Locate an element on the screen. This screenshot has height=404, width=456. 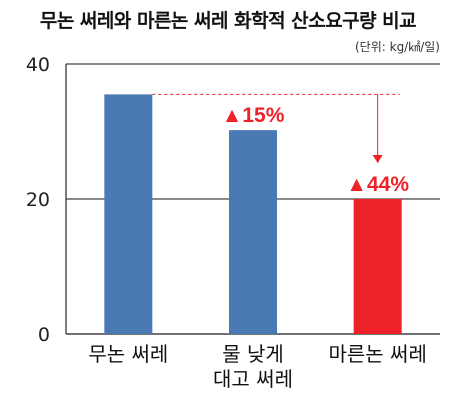
data-label: ▲15% is located at coordinates (253, 115).